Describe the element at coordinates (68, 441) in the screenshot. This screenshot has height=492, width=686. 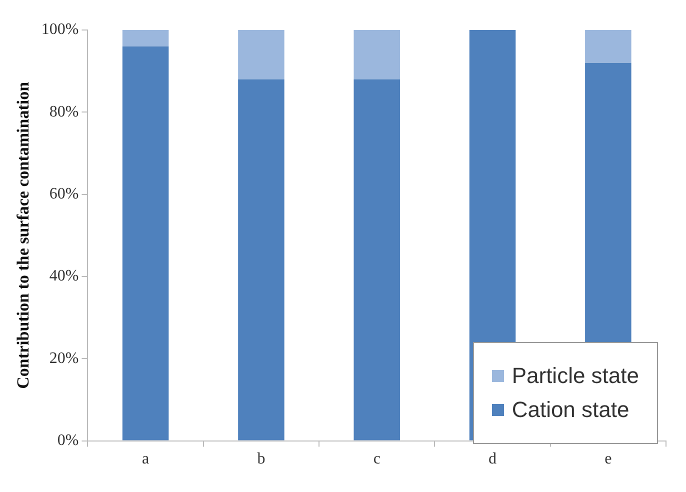
I see `y-tick-label: 0%` at that location.